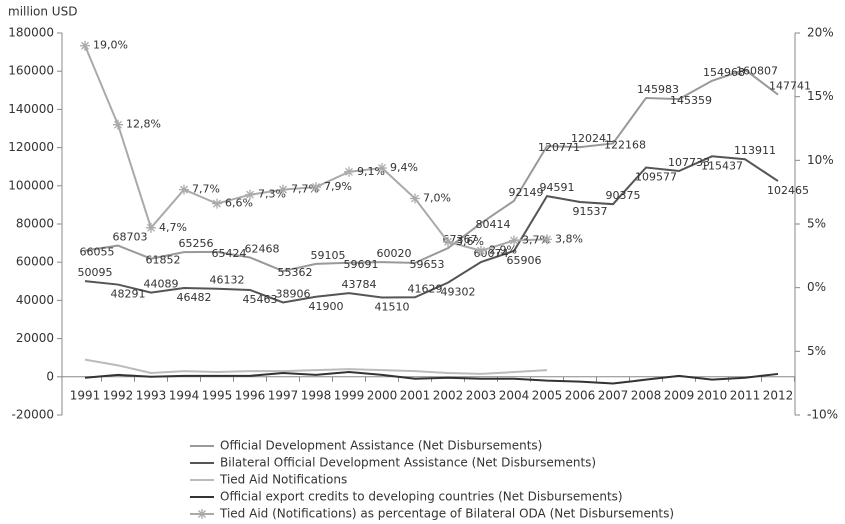  I want to click on data-label: 62468, so click(262, 248).